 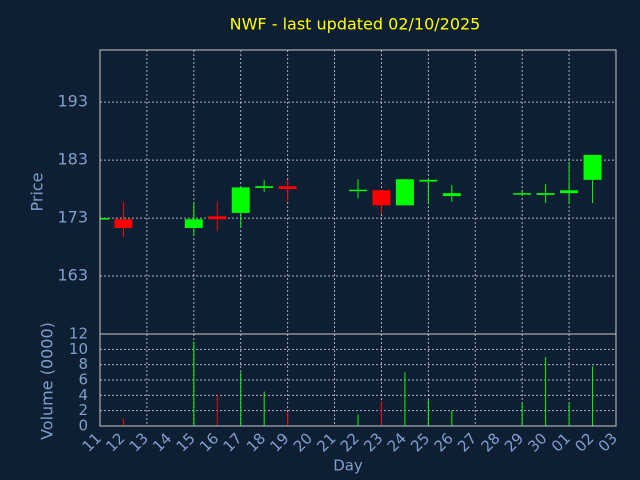 I want to click on y-tick-label: 0, so click(x=83, y=426).